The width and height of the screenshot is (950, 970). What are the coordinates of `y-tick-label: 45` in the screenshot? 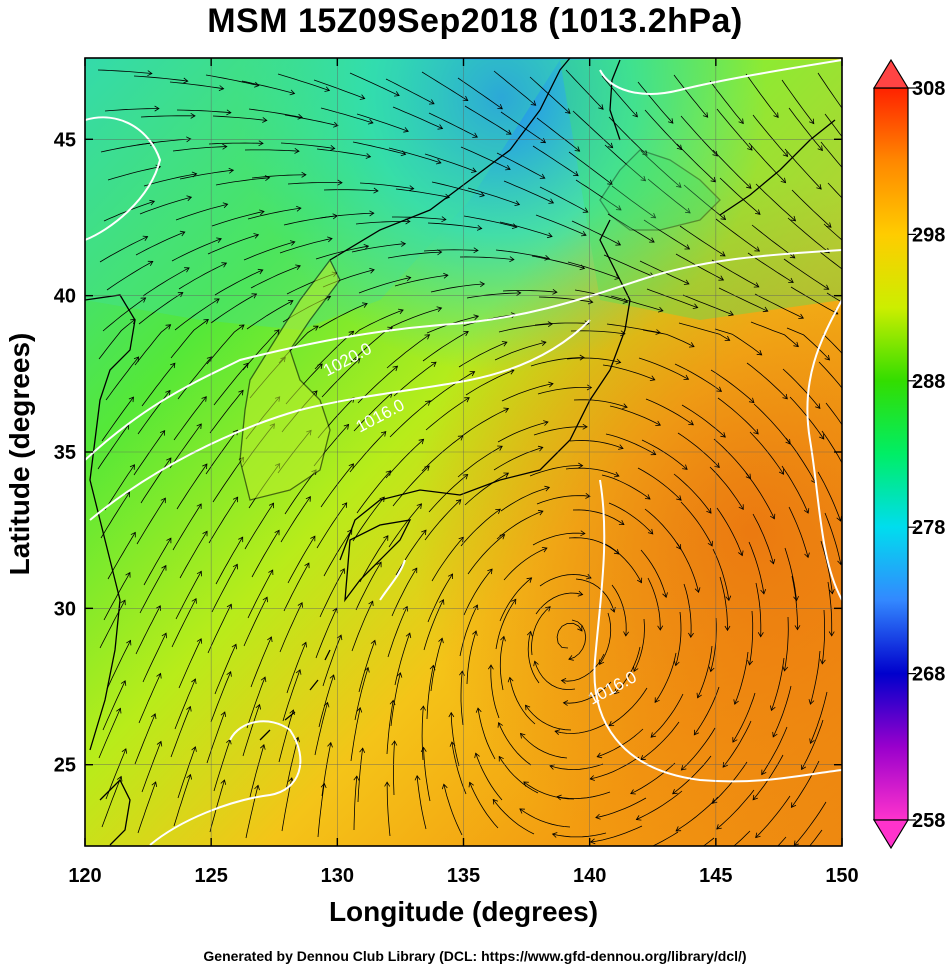 It's located at (65, 140).